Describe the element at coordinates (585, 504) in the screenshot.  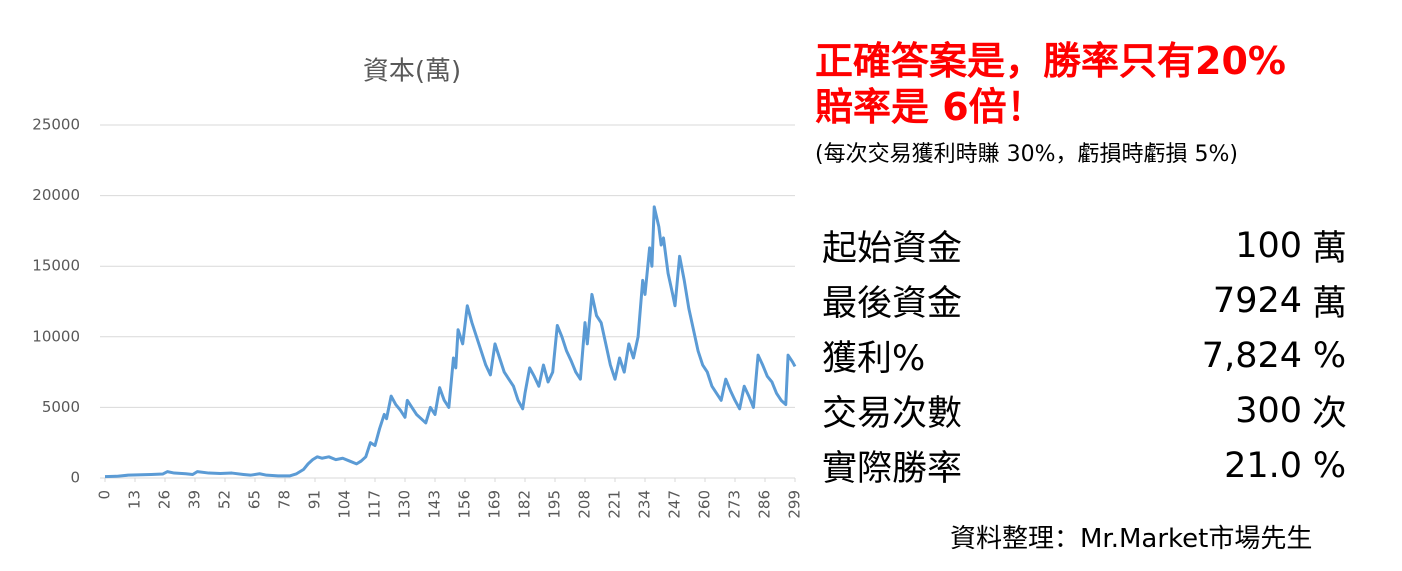
I see `x-tick-label: 208` at that location.